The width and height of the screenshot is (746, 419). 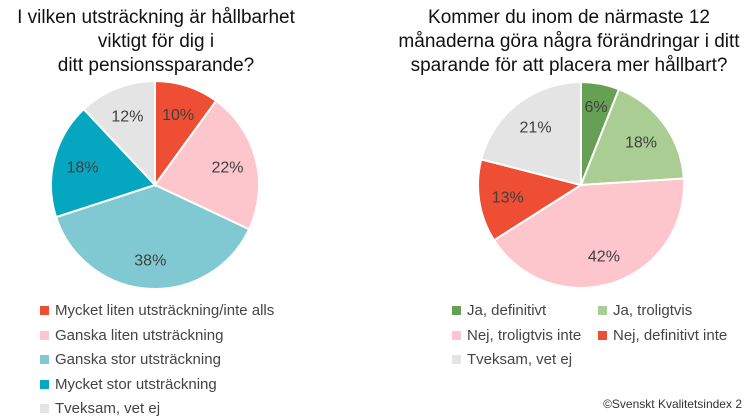 I want to click on legend-right-item-0: Ja, definitivt, so click(x=499, y=310).